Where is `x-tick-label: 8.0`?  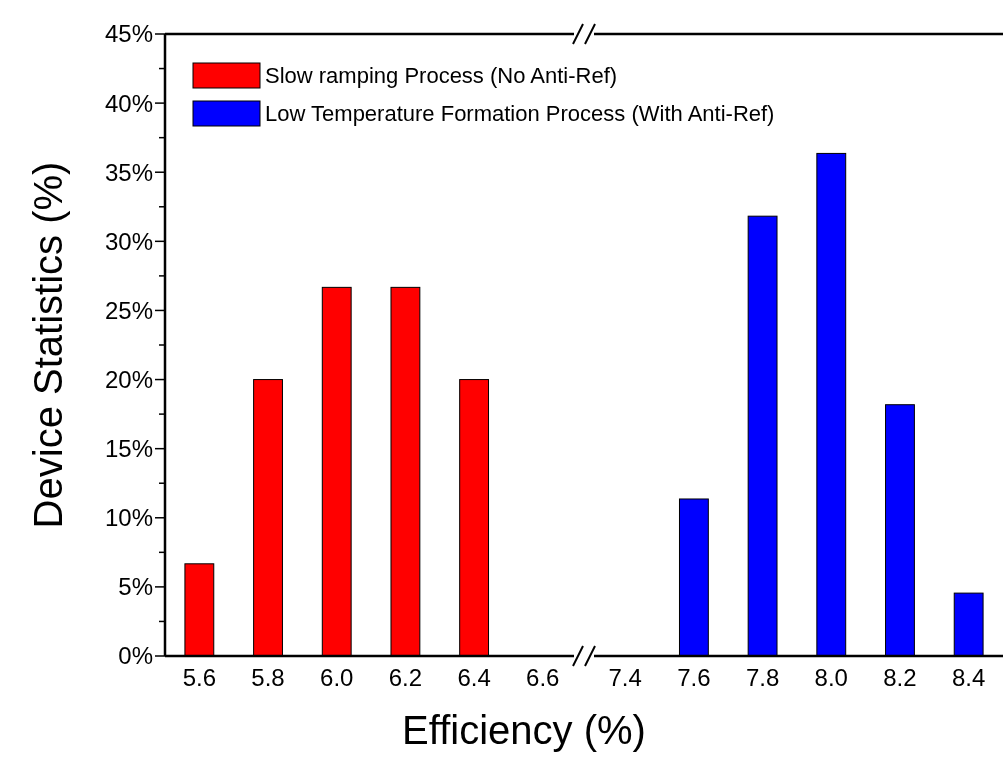
x-tick-label: 8.0 is located at coordinates (831, 677).